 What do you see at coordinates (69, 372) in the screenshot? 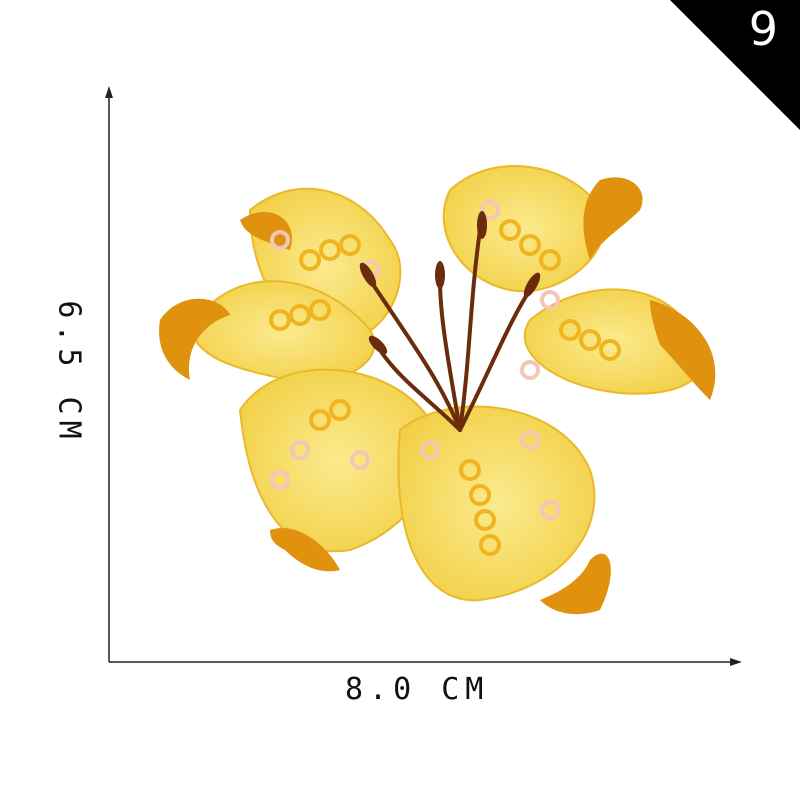
I see `height-label: 6.5 CM` at bounding box center [69, 372].